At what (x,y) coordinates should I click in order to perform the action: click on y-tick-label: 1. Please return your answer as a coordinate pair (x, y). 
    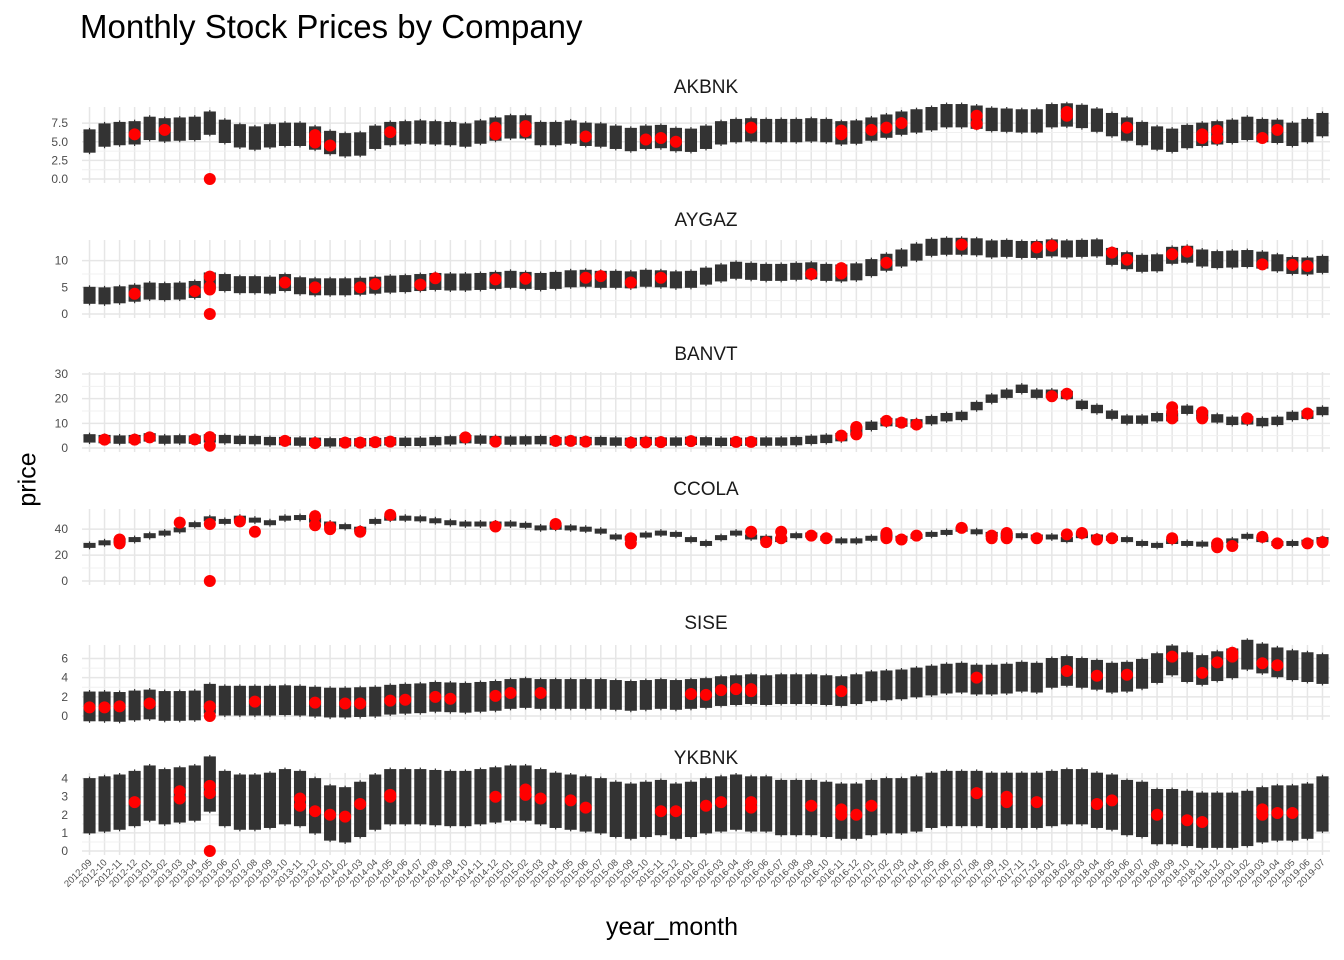
    Looking at the image, I should click on (64, 833).